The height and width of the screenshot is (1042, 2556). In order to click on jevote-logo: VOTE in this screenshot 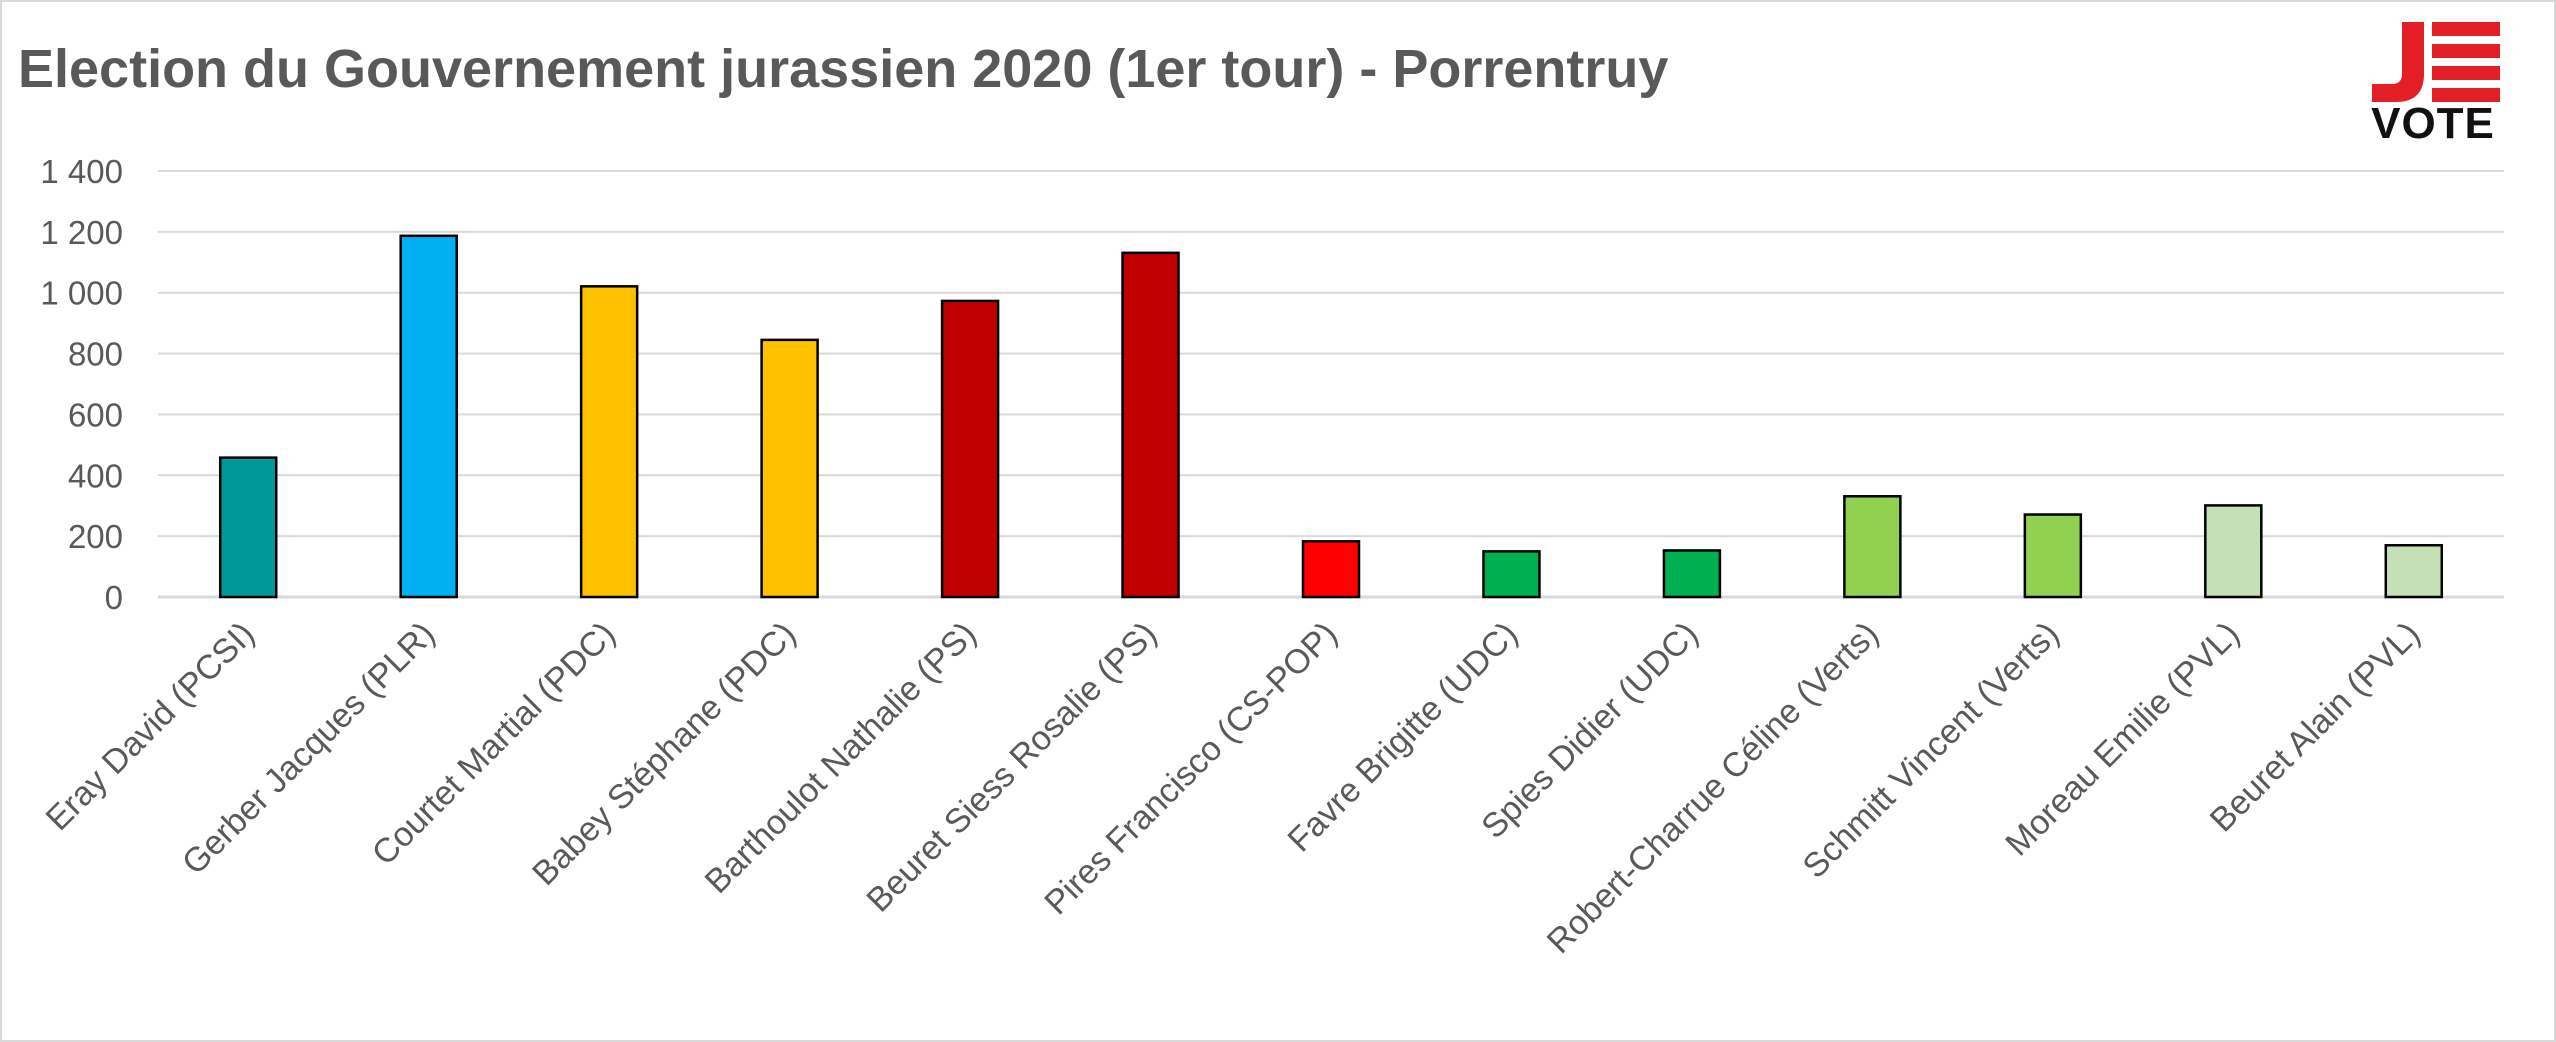, I will do `click(2433, 85)`.